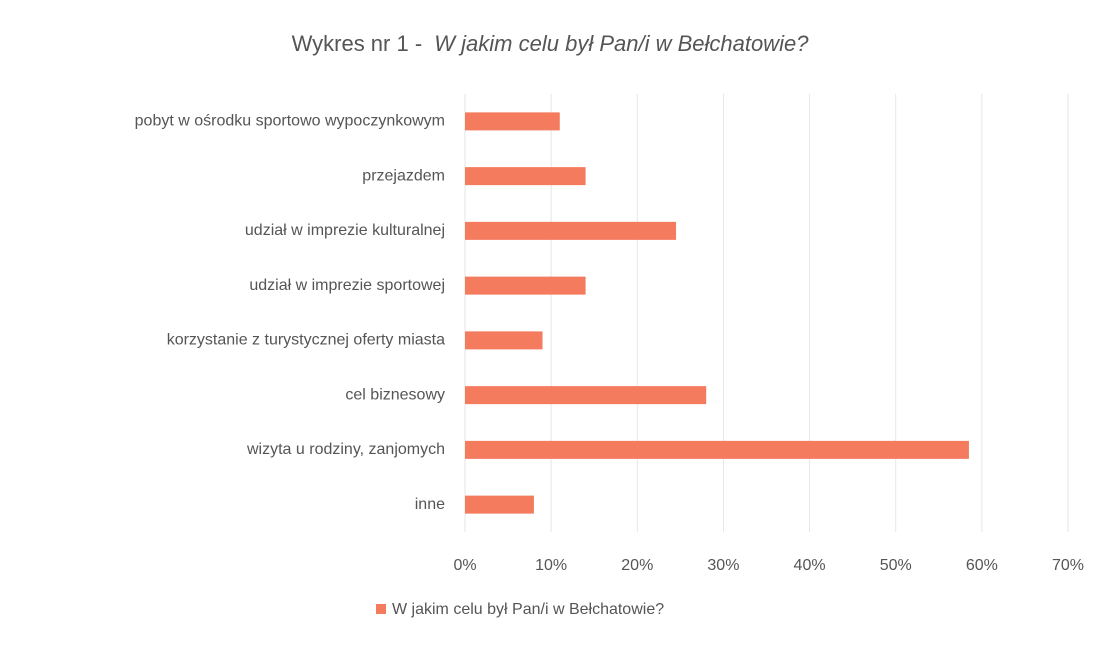  I want to click on x-tick-label: 20%, so click(637, 565).